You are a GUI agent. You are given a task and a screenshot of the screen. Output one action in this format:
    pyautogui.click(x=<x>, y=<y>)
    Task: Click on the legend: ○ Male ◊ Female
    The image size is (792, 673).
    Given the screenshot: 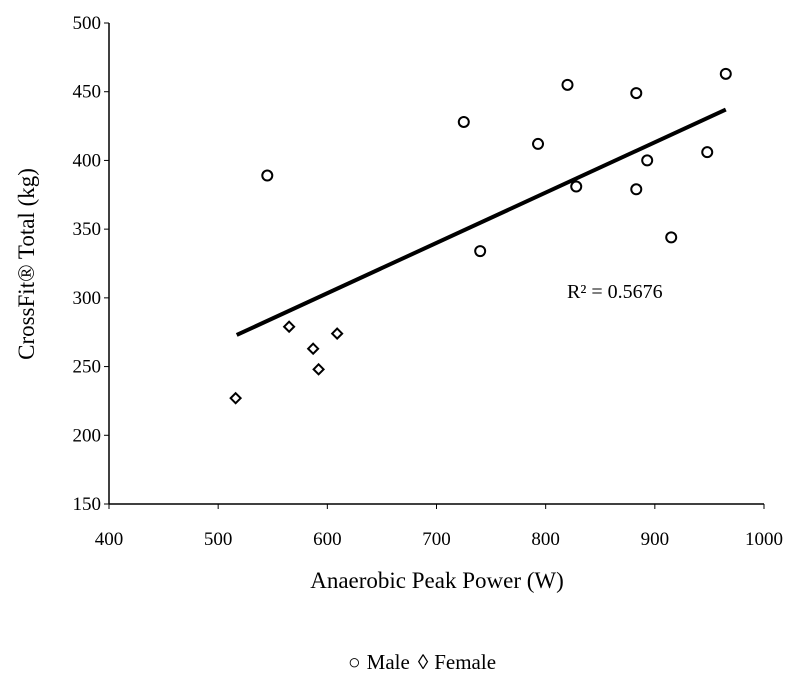 What is the action you would take?
    pyautogui.click(x=422, y=661)
    